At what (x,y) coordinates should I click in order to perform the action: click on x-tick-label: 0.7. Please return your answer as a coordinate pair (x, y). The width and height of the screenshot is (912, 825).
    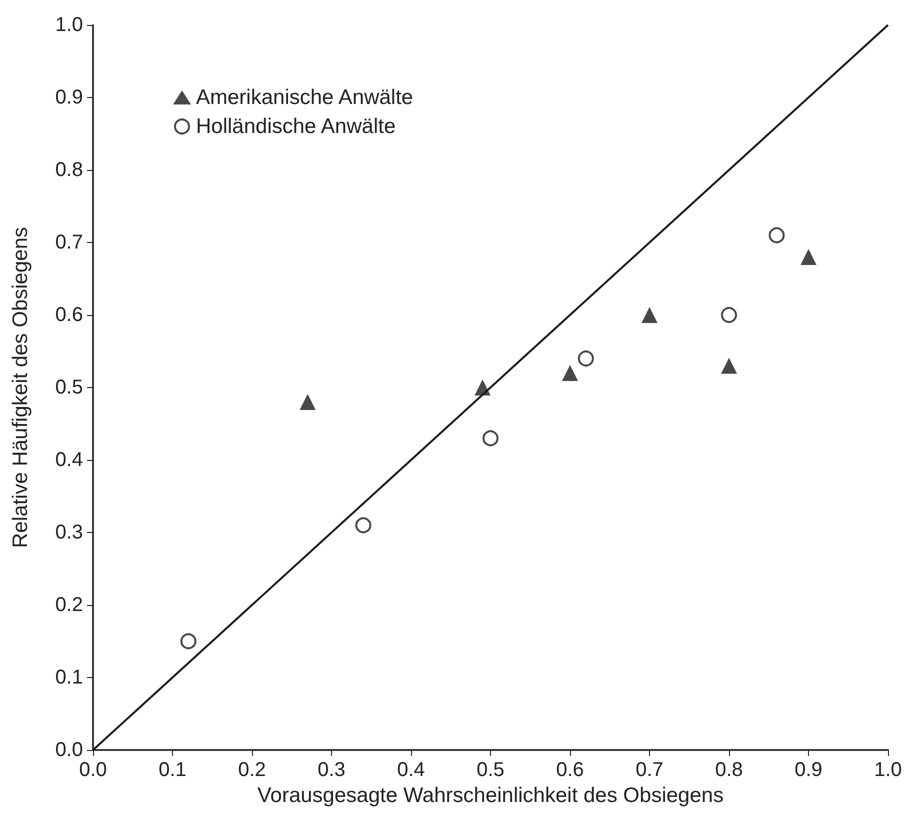
    Looking at the image, I should click on (650, 770).